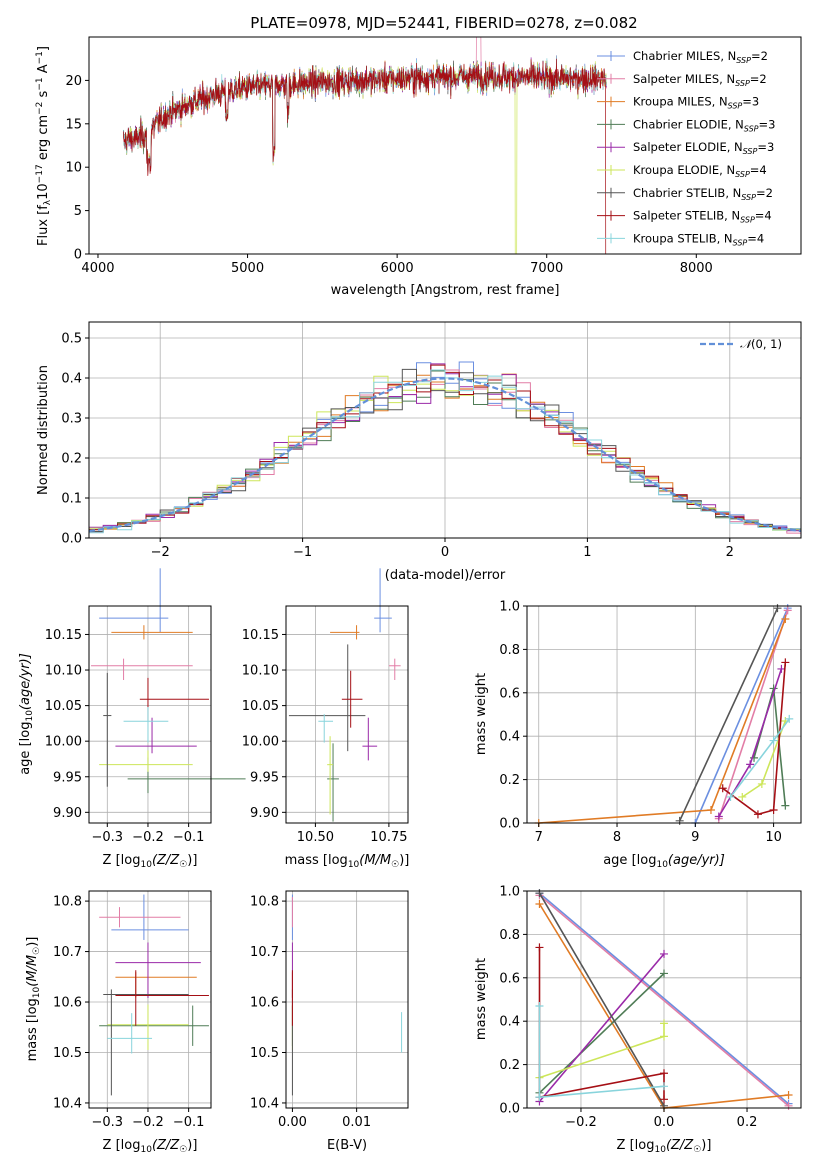 The image size is (819, 1170). Describe the element at coordinates (730, 552) in the screenshot. I see `x-tick-label: 2` at that location.